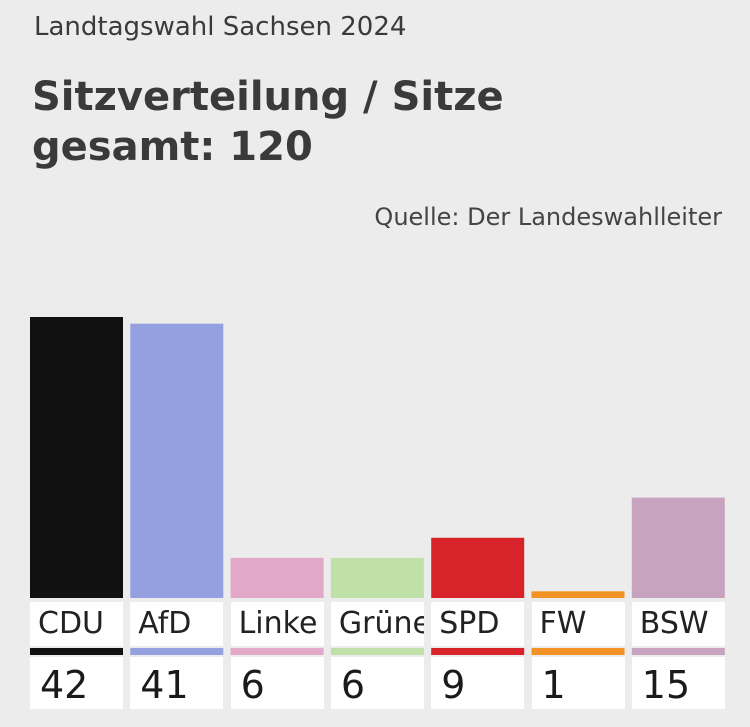 Image resolution: width=750 pixels, height=727 pixels. What do you see at coordinates (268, 122) in the screenshot?
I see `chart-title: Sitzverteilung / Sitze gesamt: 120` at bounding box center [268, 122].